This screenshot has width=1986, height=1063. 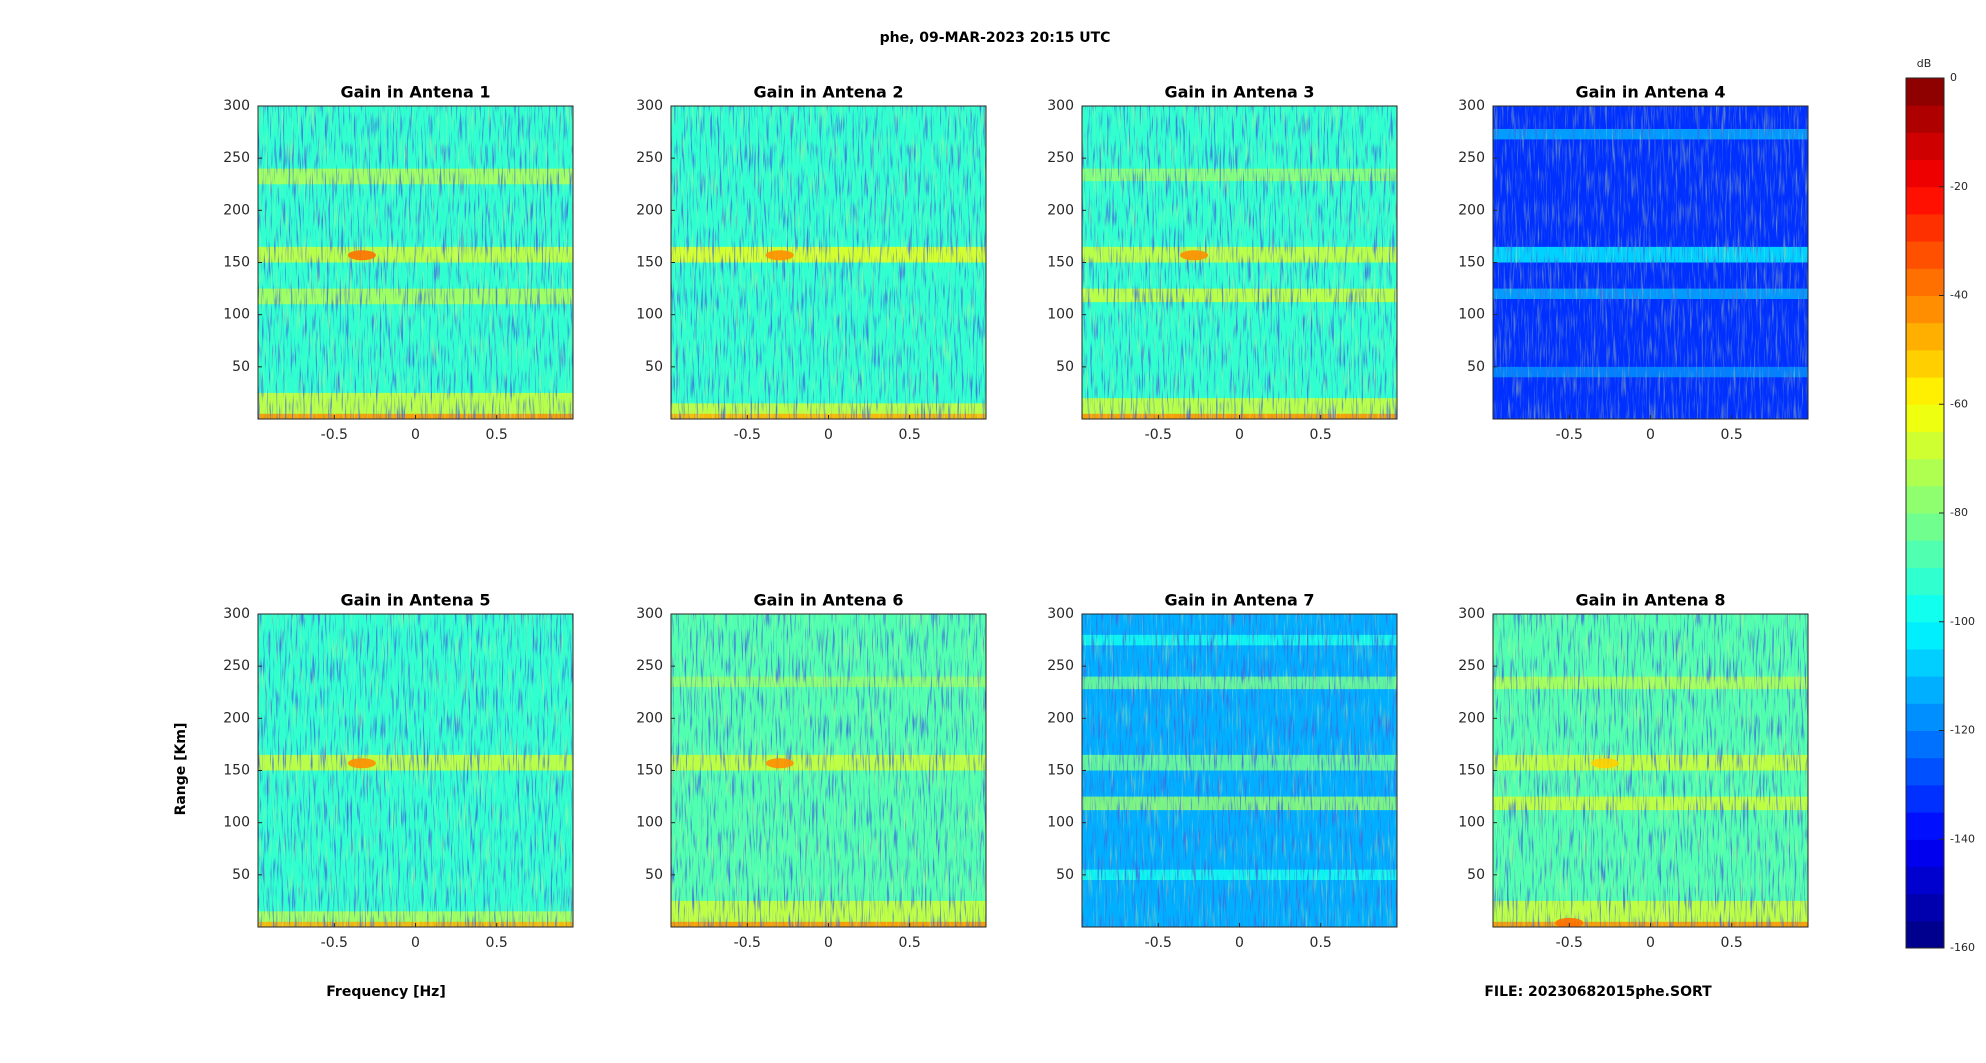 What do you see at coordinates (1924, 63) in the screenshot?
I see `colorbar-label: dB` at bounding box center [1924, 63].